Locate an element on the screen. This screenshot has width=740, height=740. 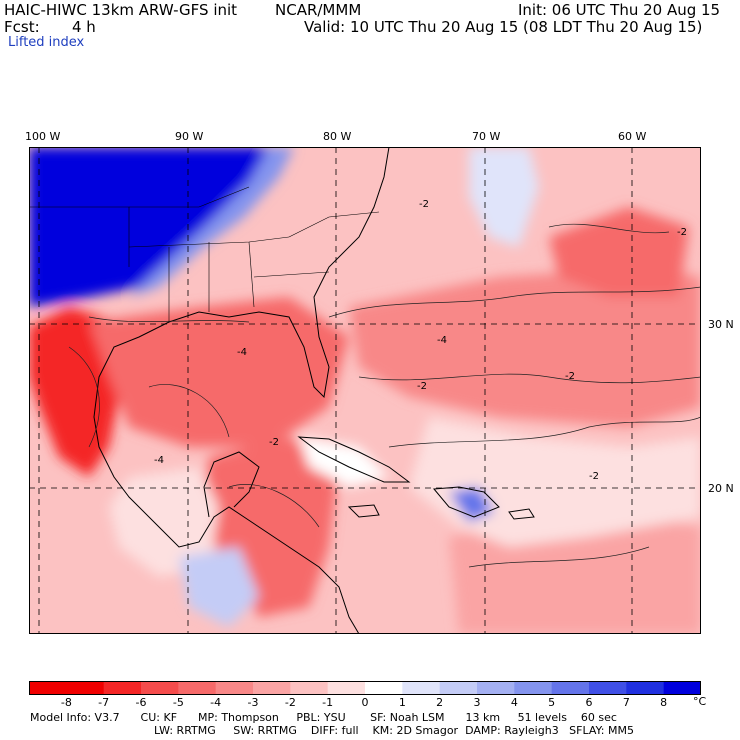
field-name: Lifted index is located at coordinates (46, 42).